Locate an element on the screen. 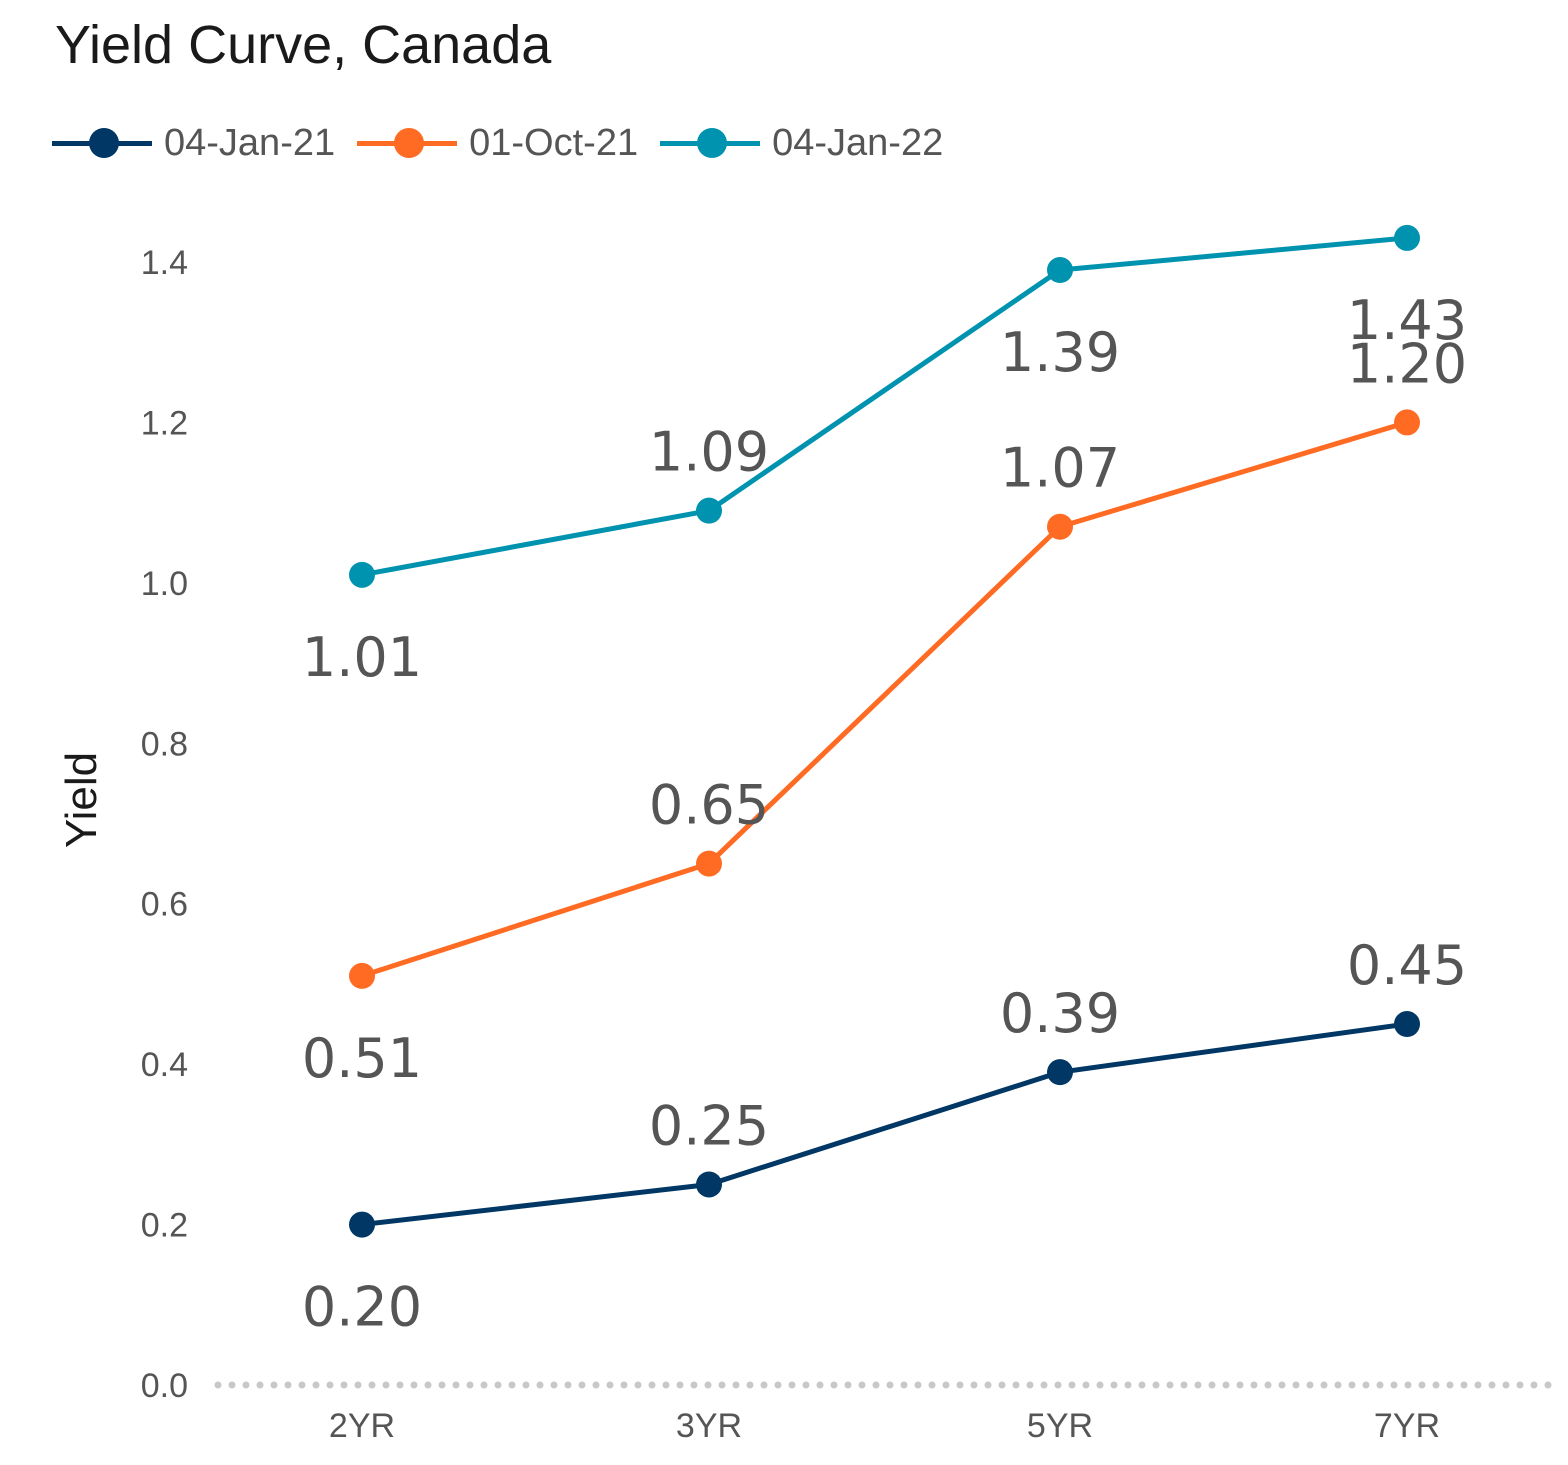  x-tick-label: 7YR is located at coordinates (1407, 1426).